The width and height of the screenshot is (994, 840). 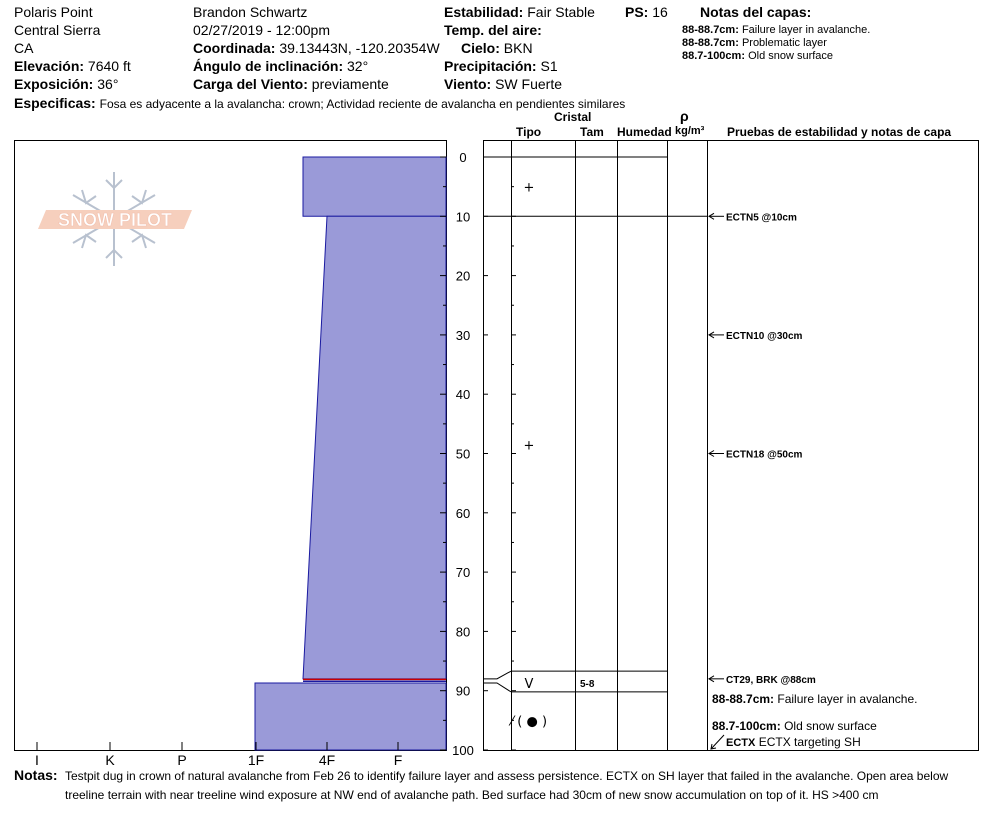 What do you see at coordinates (57, 30) in the screenshot?
I see `mountain-range: Central Sierra` at bounding box center [57, 30].